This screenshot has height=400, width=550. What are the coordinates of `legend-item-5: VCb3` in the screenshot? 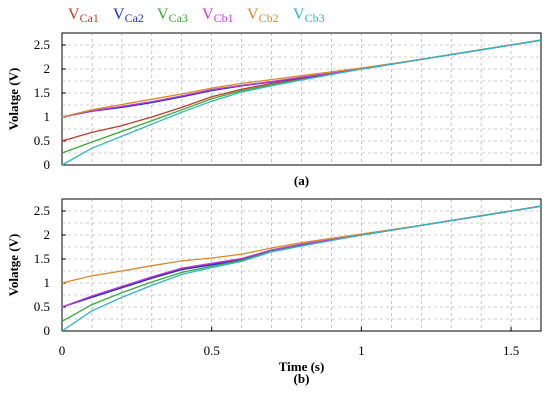 It's located at (309, 15).